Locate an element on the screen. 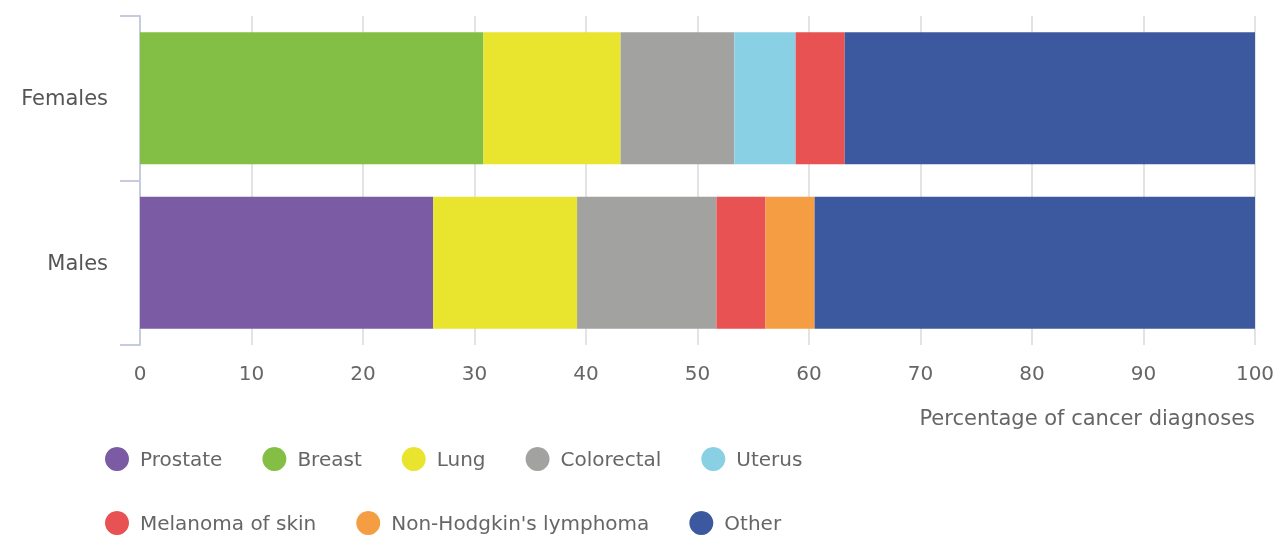  x-tick-label: 80 is located at coordinates (1032, 373).